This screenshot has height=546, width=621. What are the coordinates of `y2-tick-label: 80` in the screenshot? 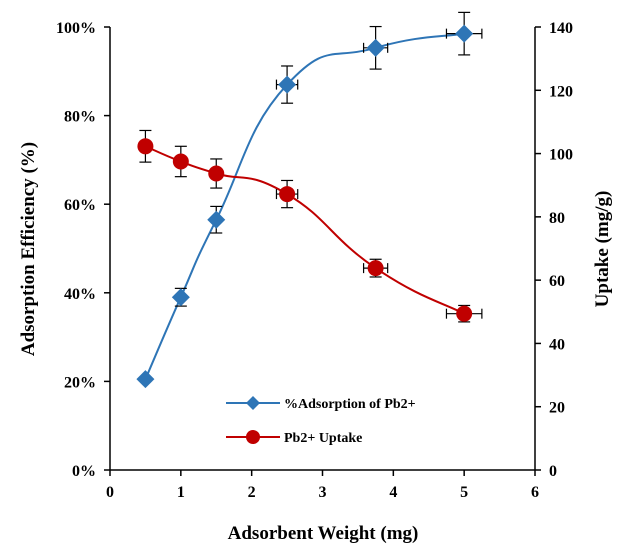 It's located at (557, 218).